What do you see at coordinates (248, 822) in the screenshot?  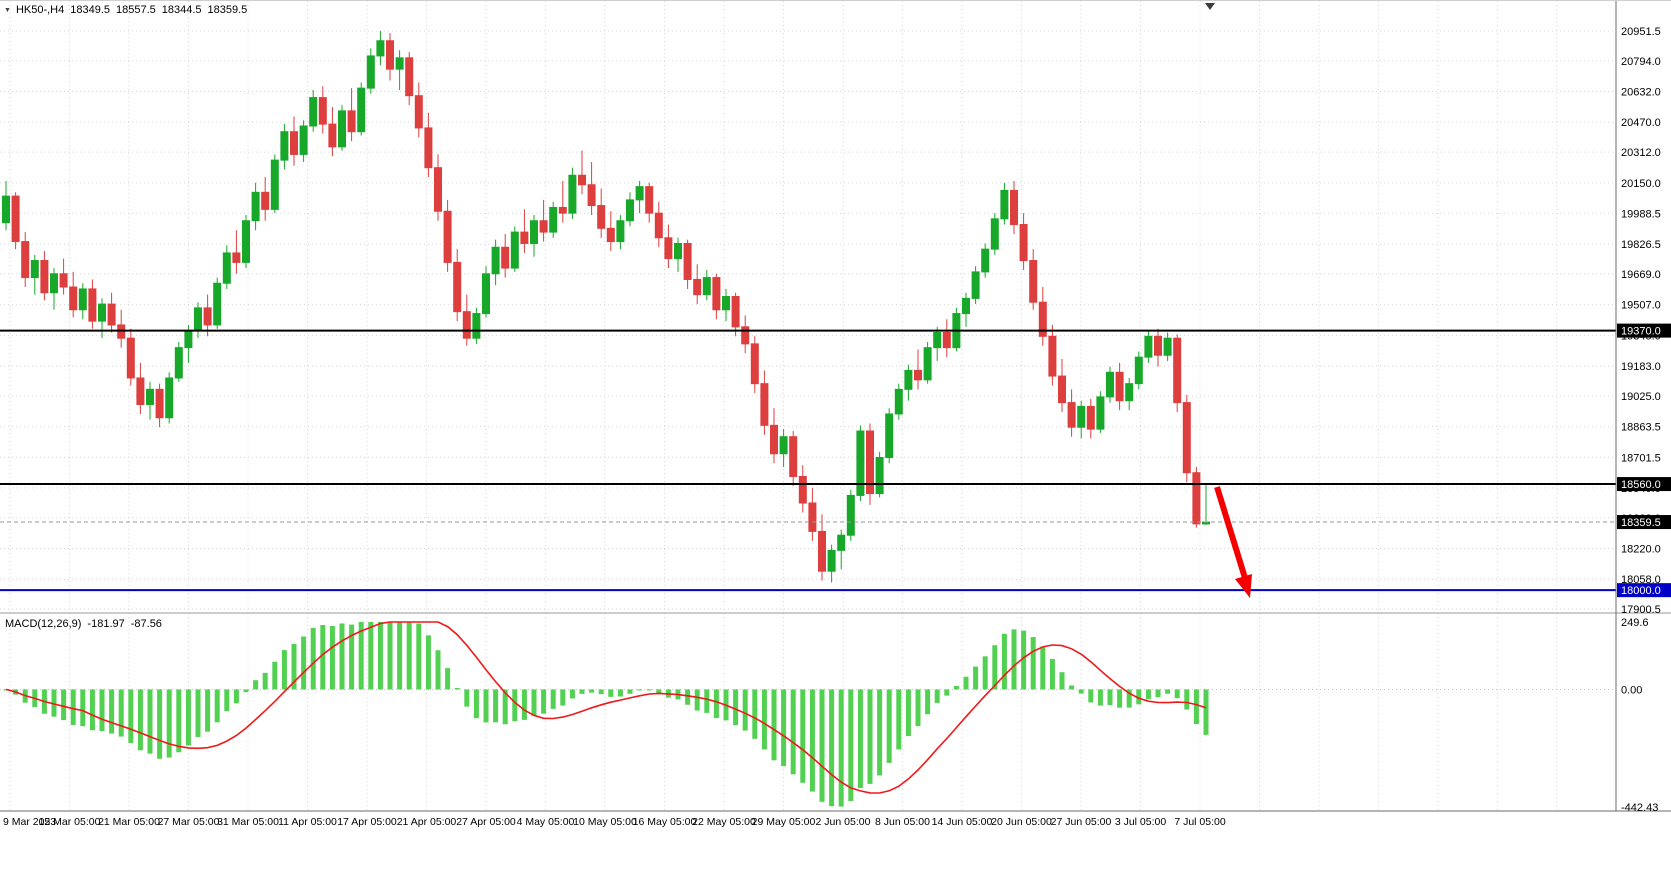 I see `time-axis-label: 31 Mar 05:00` at bounding box center [248, 822].